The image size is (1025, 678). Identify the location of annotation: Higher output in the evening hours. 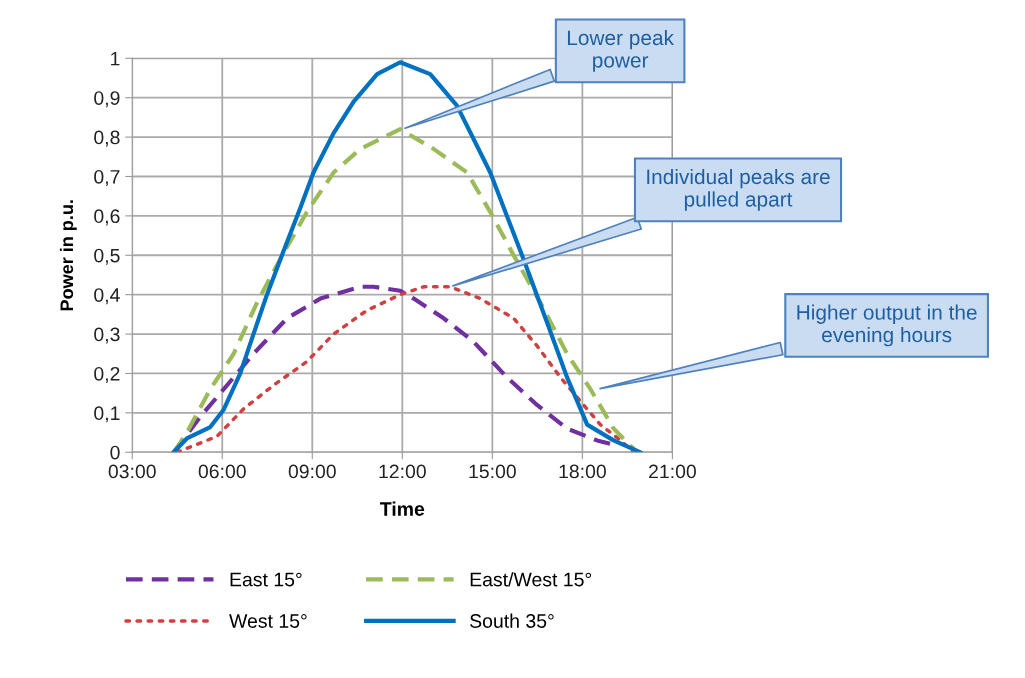
(887, 325).